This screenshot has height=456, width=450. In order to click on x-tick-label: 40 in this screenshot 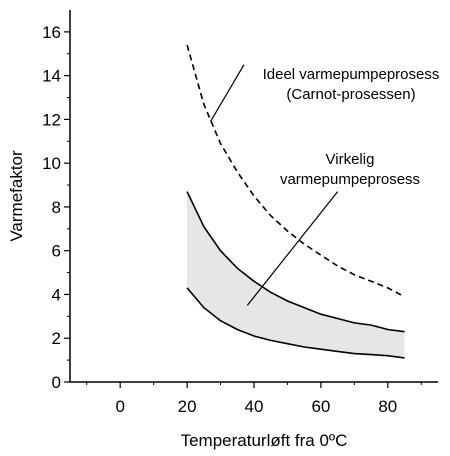, I will do `click(254, 406)`.